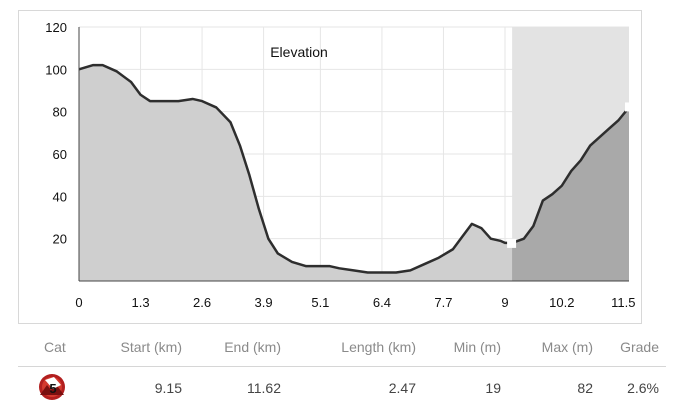  I want to click on header-grade: Grade, so click(639, 347).